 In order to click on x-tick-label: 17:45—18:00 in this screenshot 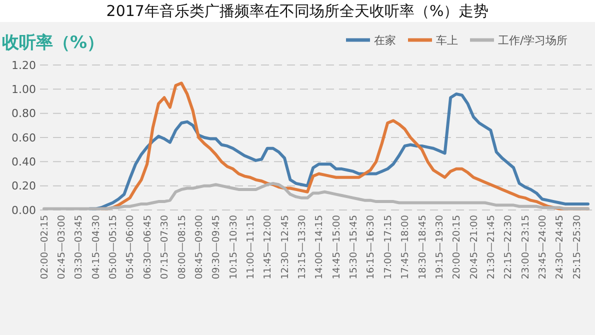, I will do `click(406, 247)`.